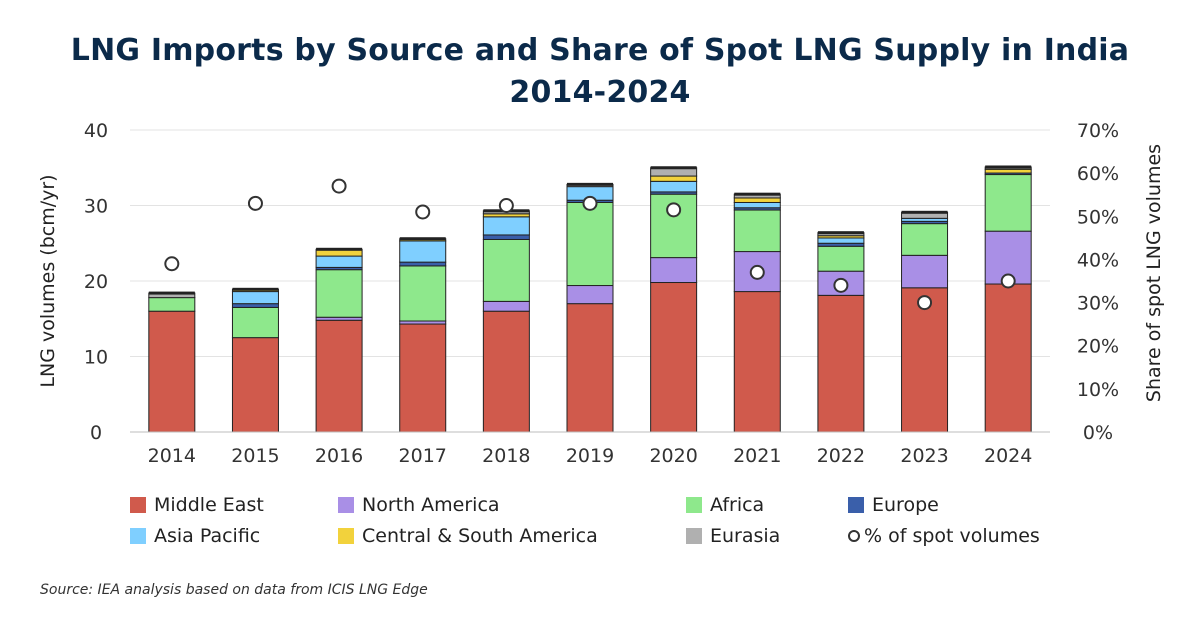  What do you see at coordinates (725, 505) in the screenshot?
I see `legend-item: Africa` at bounding box center [725, 505].